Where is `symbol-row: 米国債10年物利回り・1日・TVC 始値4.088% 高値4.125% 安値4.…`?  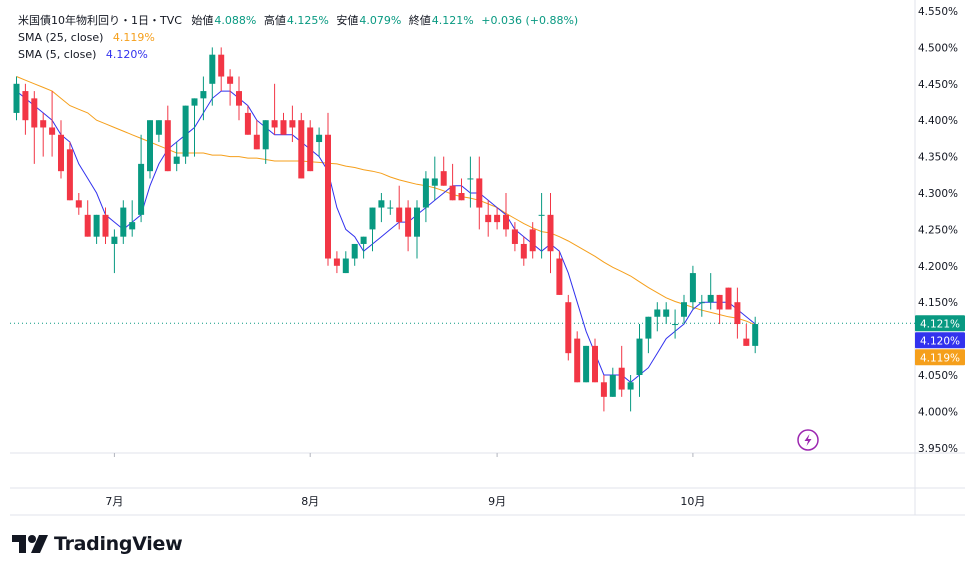
symbol-row: 米国債10年物利回り・1日・TVC 始値4.088% 高値4.125% 安値4.… is located at coordinates (298, 20).